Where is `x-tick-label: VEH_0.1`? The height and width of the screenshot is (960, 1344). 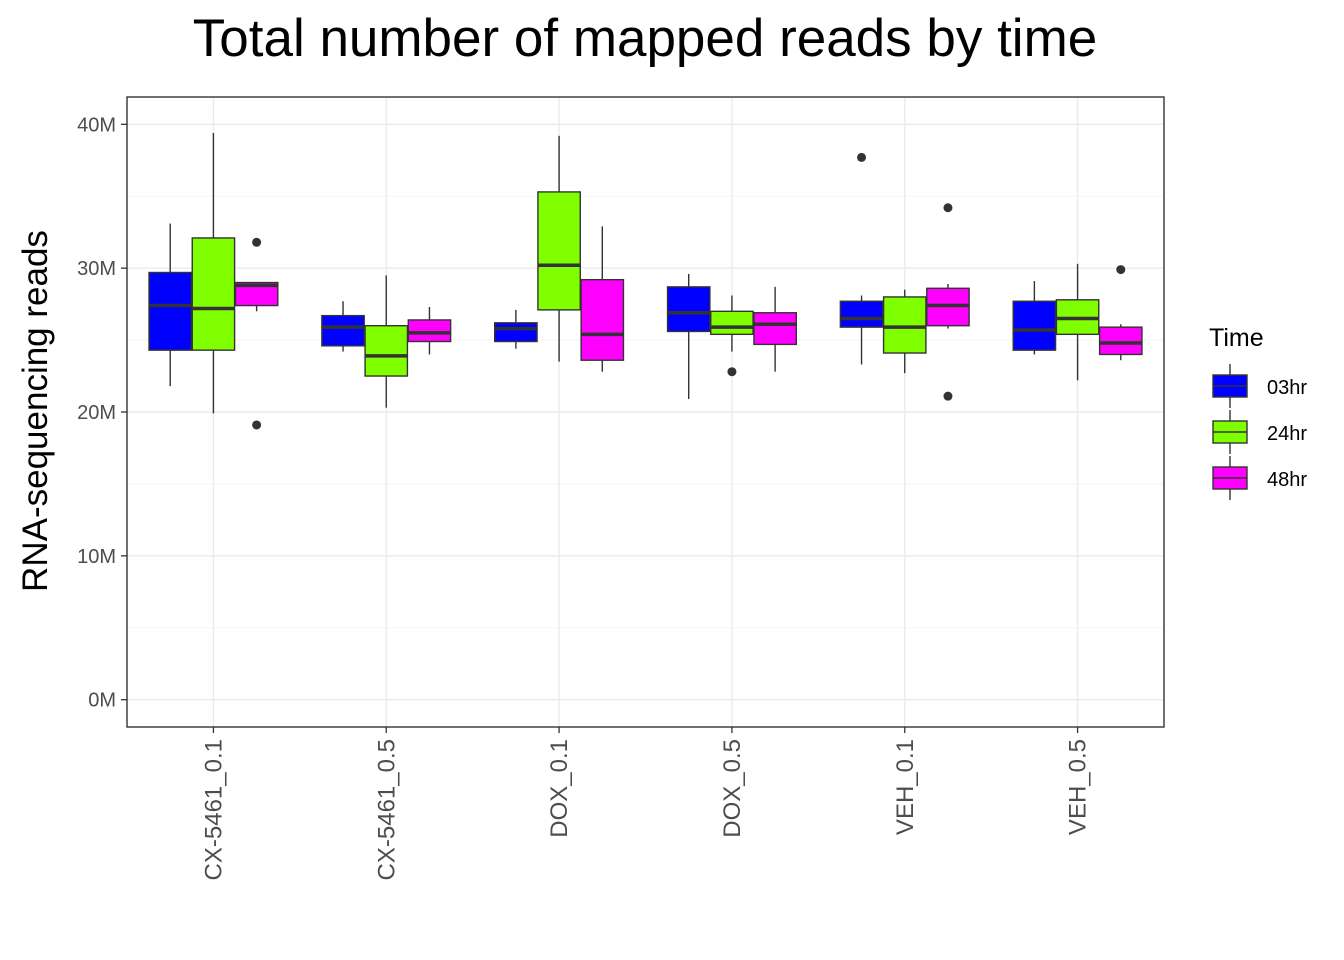
x-tick-label: VEH_0.1 is located at coordinates (905, 787).